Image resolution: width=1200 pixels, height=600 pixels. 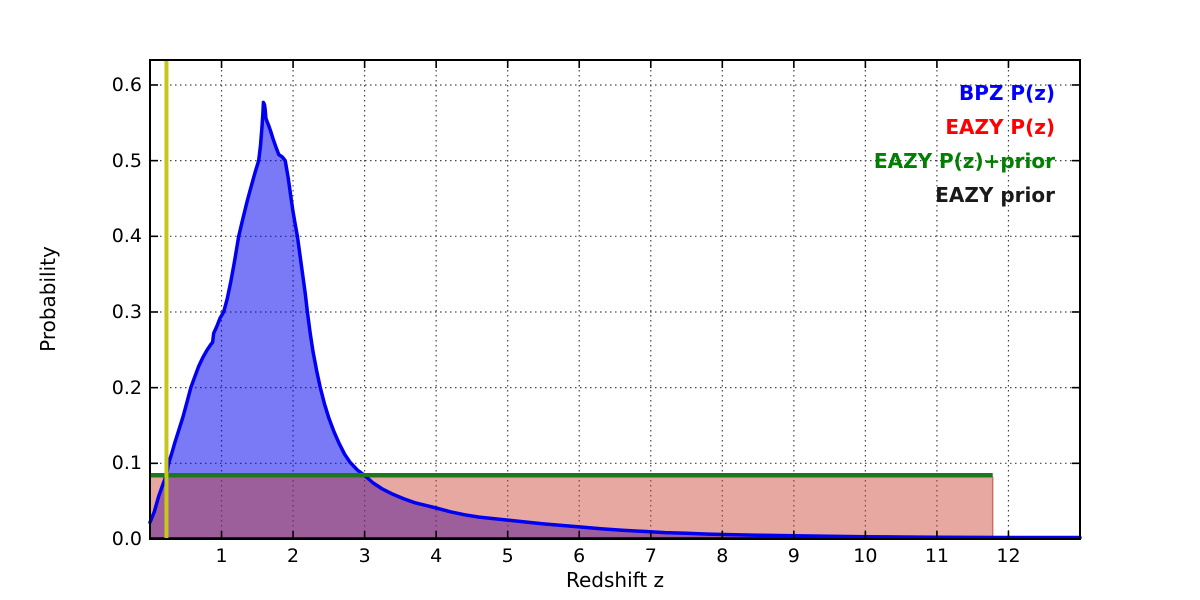 What do you see at coordinates (293, 556) in the screenshot?
I see `x-tick-label: 2` at bounding box center [293, 556].